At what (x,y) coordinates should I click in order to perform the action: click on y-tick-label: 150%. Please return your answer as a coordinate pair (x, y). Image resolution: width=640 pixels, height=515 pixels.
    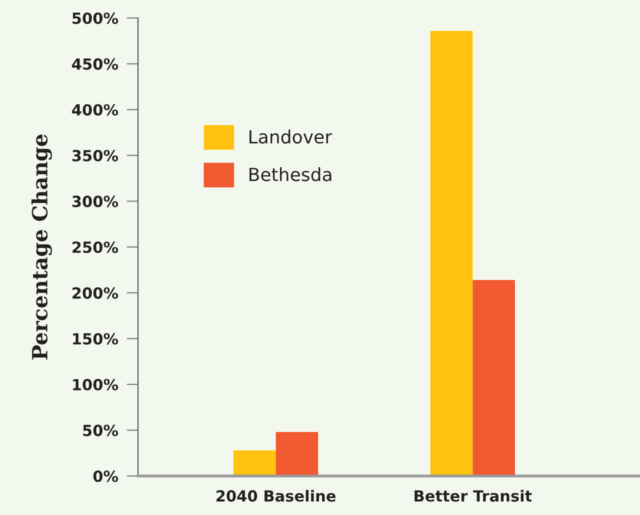
    Looking at the image, I should click on (95, 339).